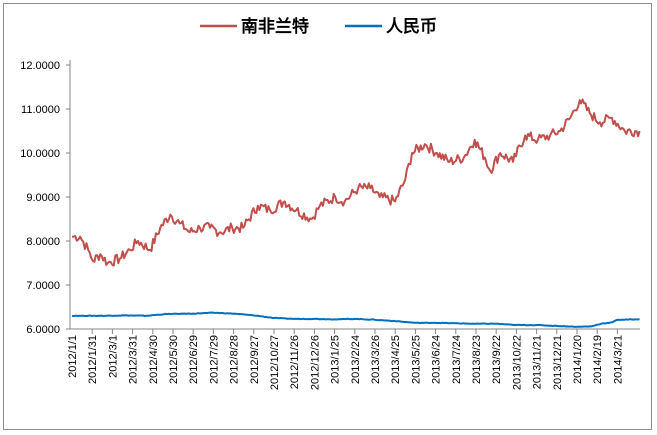 The height and width of the screenshot is (435, 657). Describe the element at coordinates (43, 286) in the screenshot. I see `y-tick-label: 7.0000` at that location.